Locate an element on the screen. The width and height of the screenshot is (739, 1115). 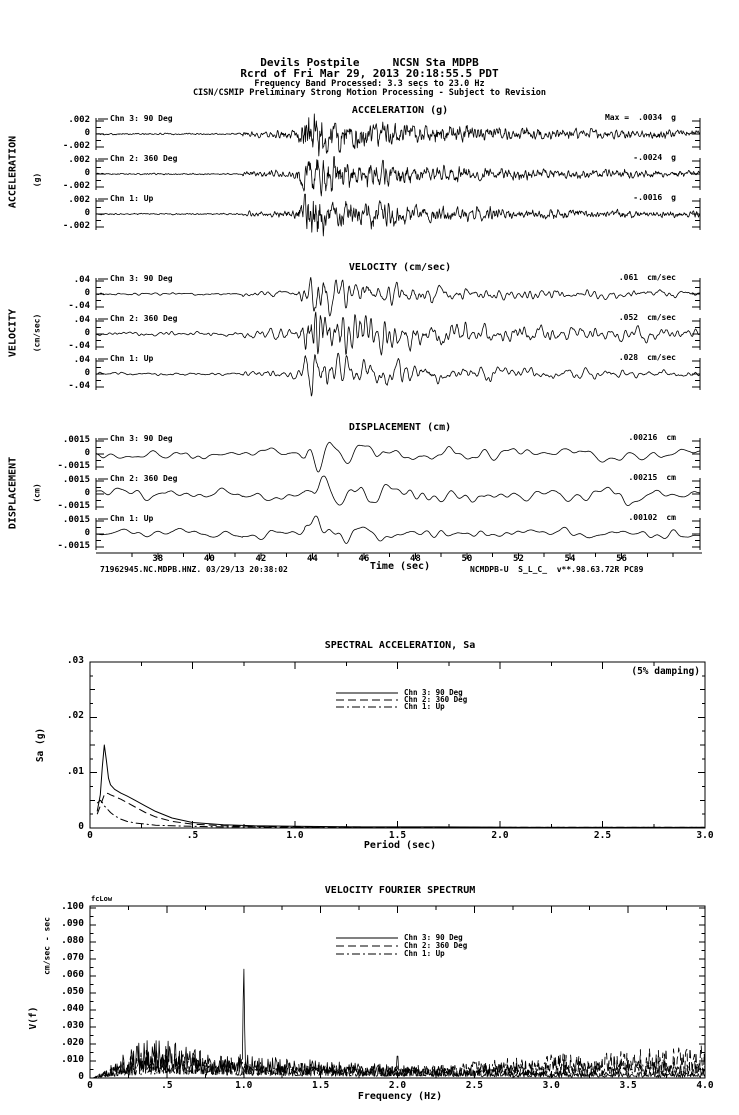
peak-value: -.0016 is located at coordinates (648, 197).